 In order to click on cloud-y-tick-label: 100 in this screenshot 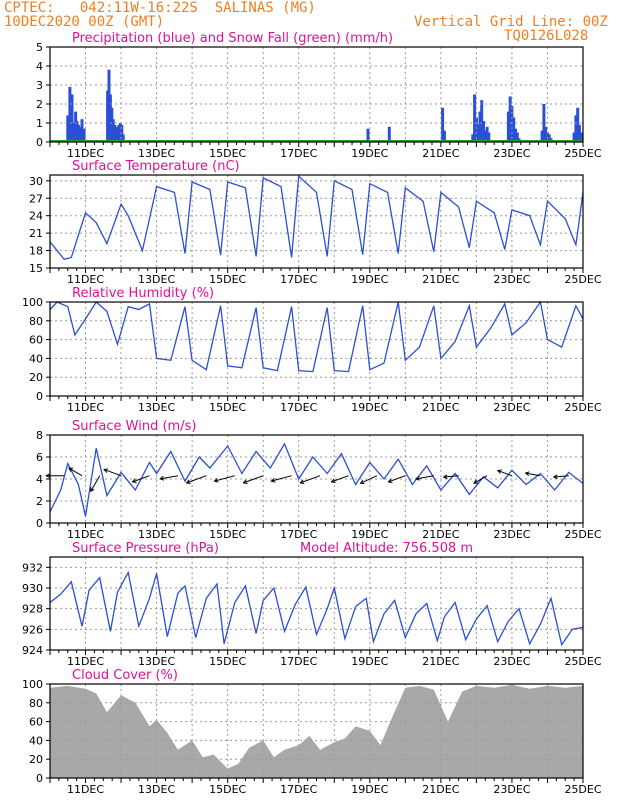, I will do `click(32, 684)`.